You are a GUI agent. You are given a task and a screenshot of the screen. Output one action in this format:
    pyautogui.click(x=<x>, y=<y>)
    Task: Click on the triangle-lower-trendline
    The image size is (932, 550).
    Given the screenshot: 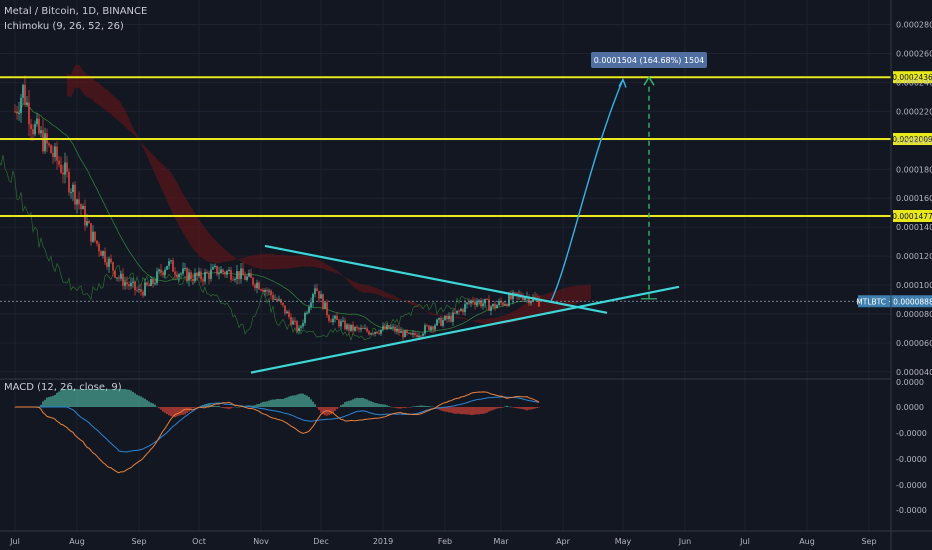 What is the action you would take?
    pyautogui.click(x=465, y=329)
    